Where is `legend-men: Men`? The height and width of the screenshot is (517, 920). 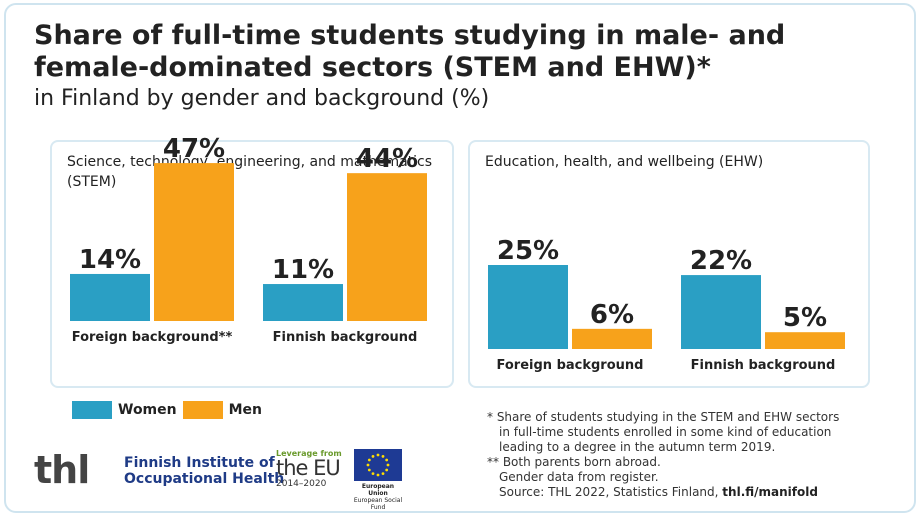 legend-men: Men is located at coordinates (222, 410).